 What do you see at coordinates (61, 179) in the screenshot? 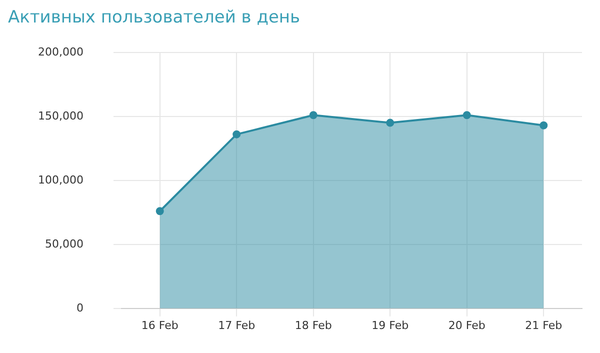
I see `y-tick-label: 100,000` at bounding box center [61, 179].